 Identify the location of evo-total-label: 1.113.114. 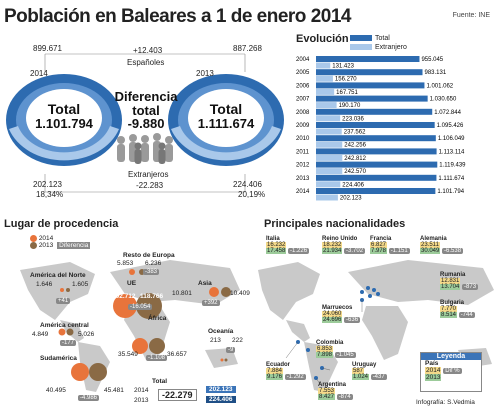
(452, 152).